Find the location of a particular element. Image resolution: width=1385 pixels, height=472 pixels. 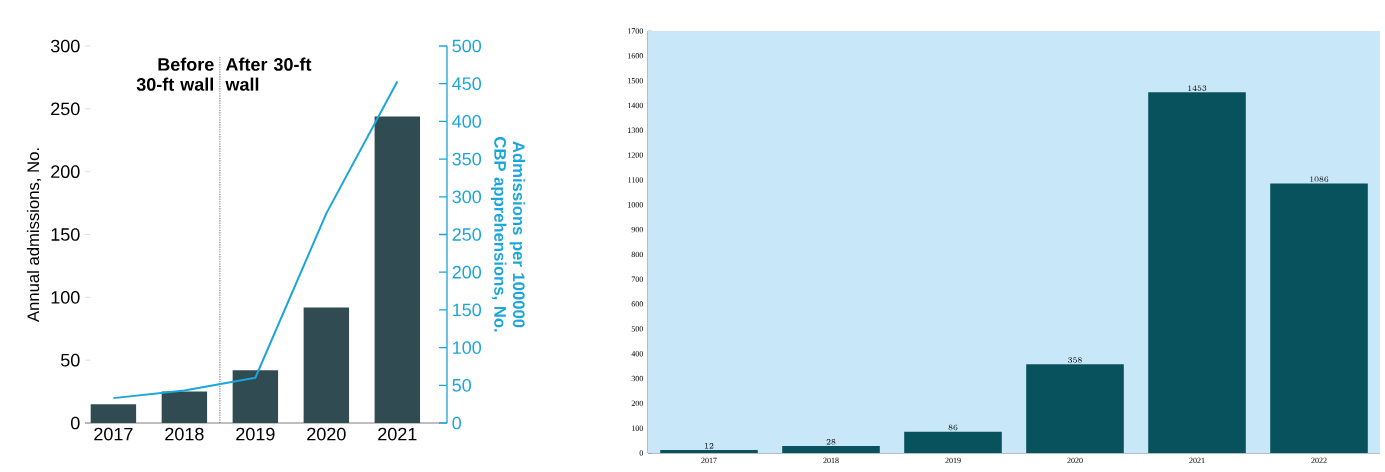

y2-axis-title: Admissions per 100000 CBP apprehensions, No. is located at coordinates (508, 234).